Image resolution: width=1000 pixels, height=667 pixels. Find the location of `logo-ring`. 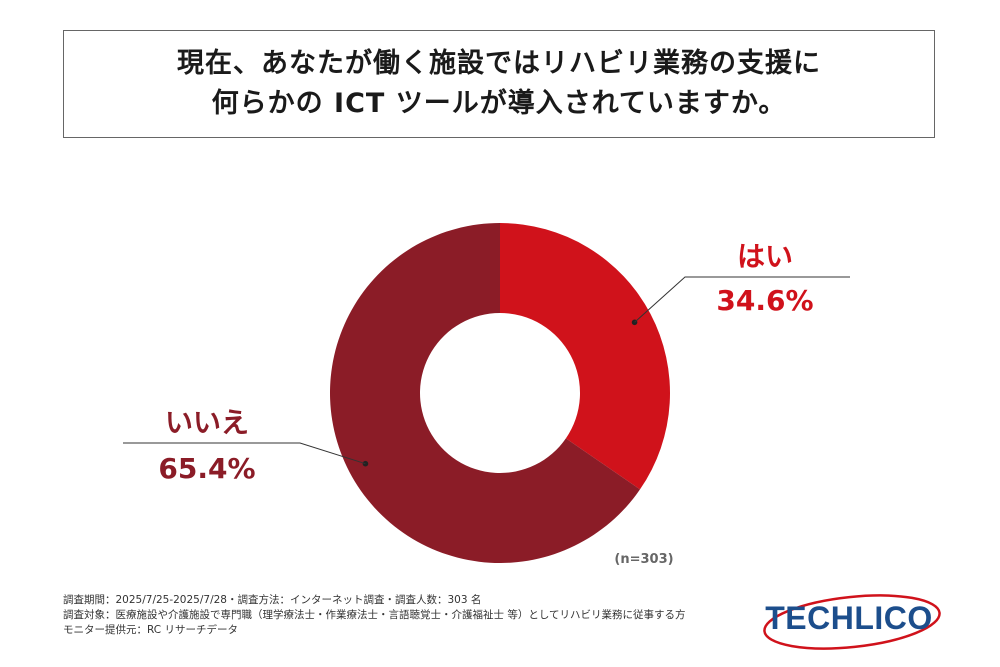

logo-ring is located at coordinates (852, 622).